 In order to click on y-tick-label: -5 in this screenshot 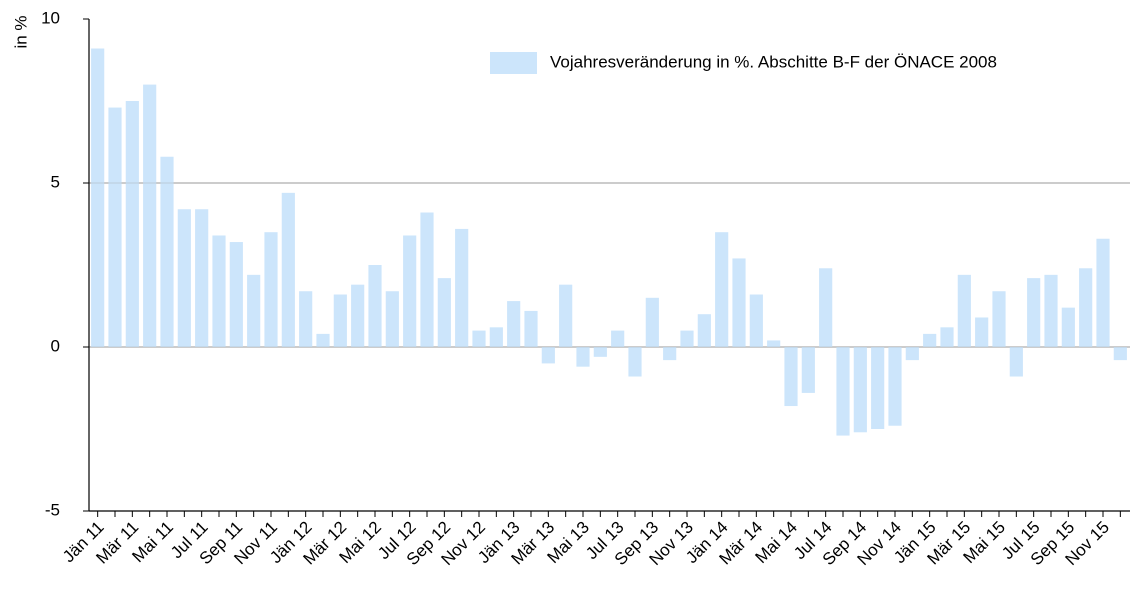, I will do `click(52, 509)`.